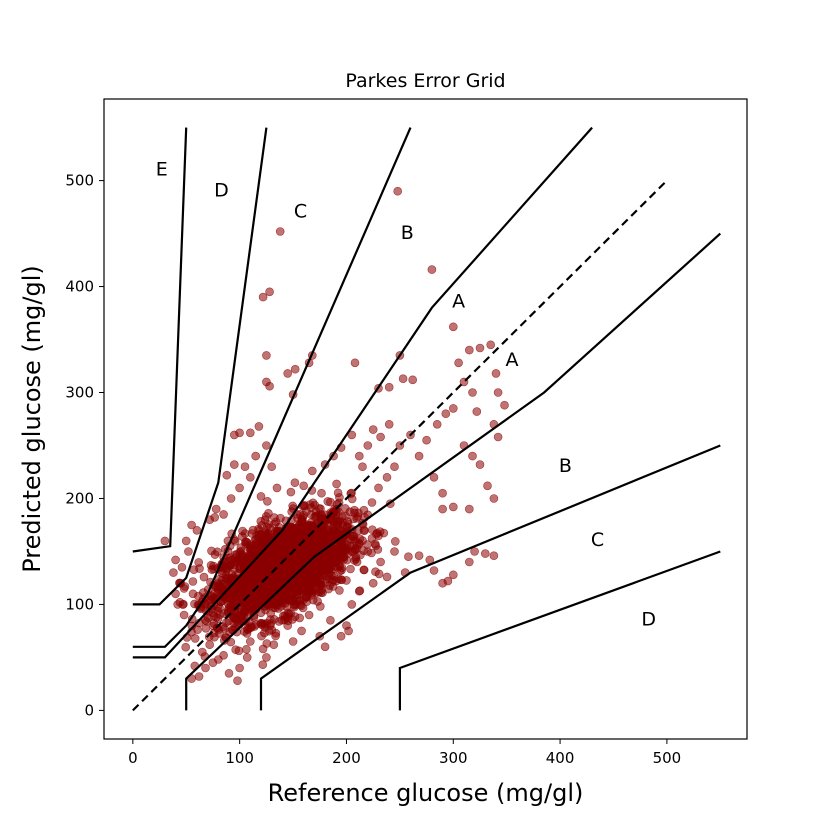  What do you see at coordinates (239, 758) in the screenshot?
I see `x-tick-label: 100` at bounding box center [239, 758].